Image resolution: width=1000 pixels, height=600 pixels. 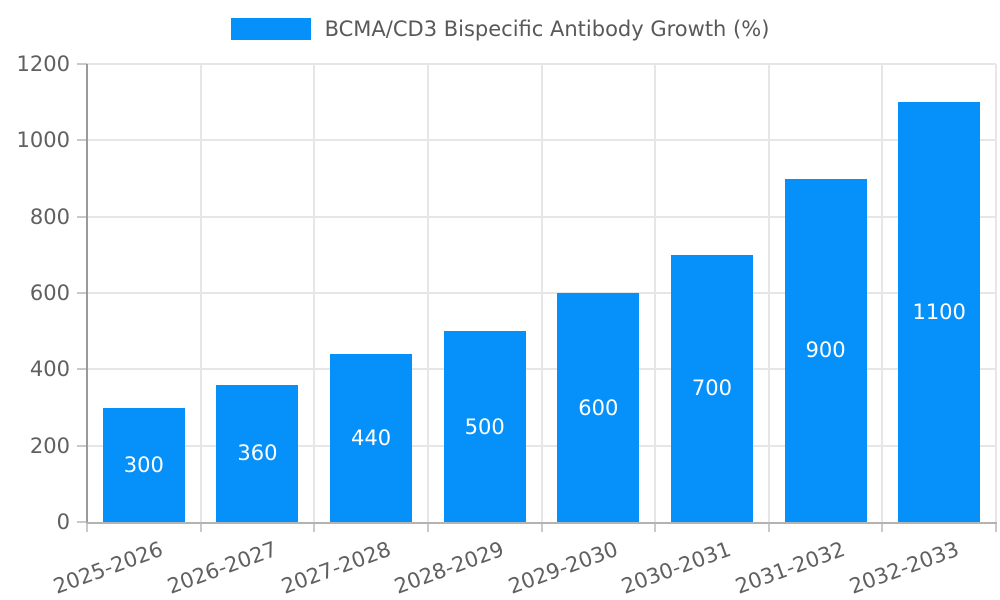 What do you see at coordinates (49, 293) in the screenshot?
I see `y-tick-label: 600` at bounding box center [49, 293].